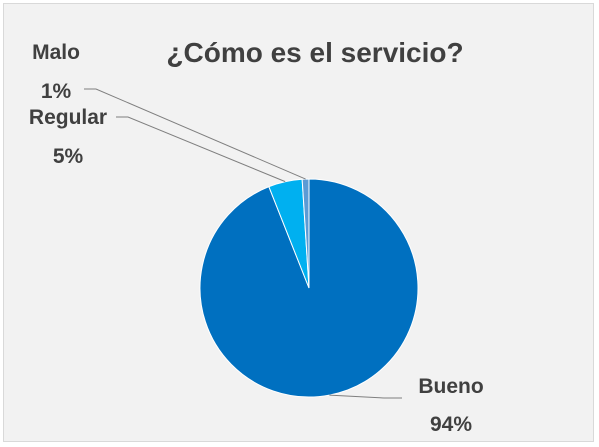 The image size is (599, 447). I want to click on leader-line-malo, so click(195, 134).